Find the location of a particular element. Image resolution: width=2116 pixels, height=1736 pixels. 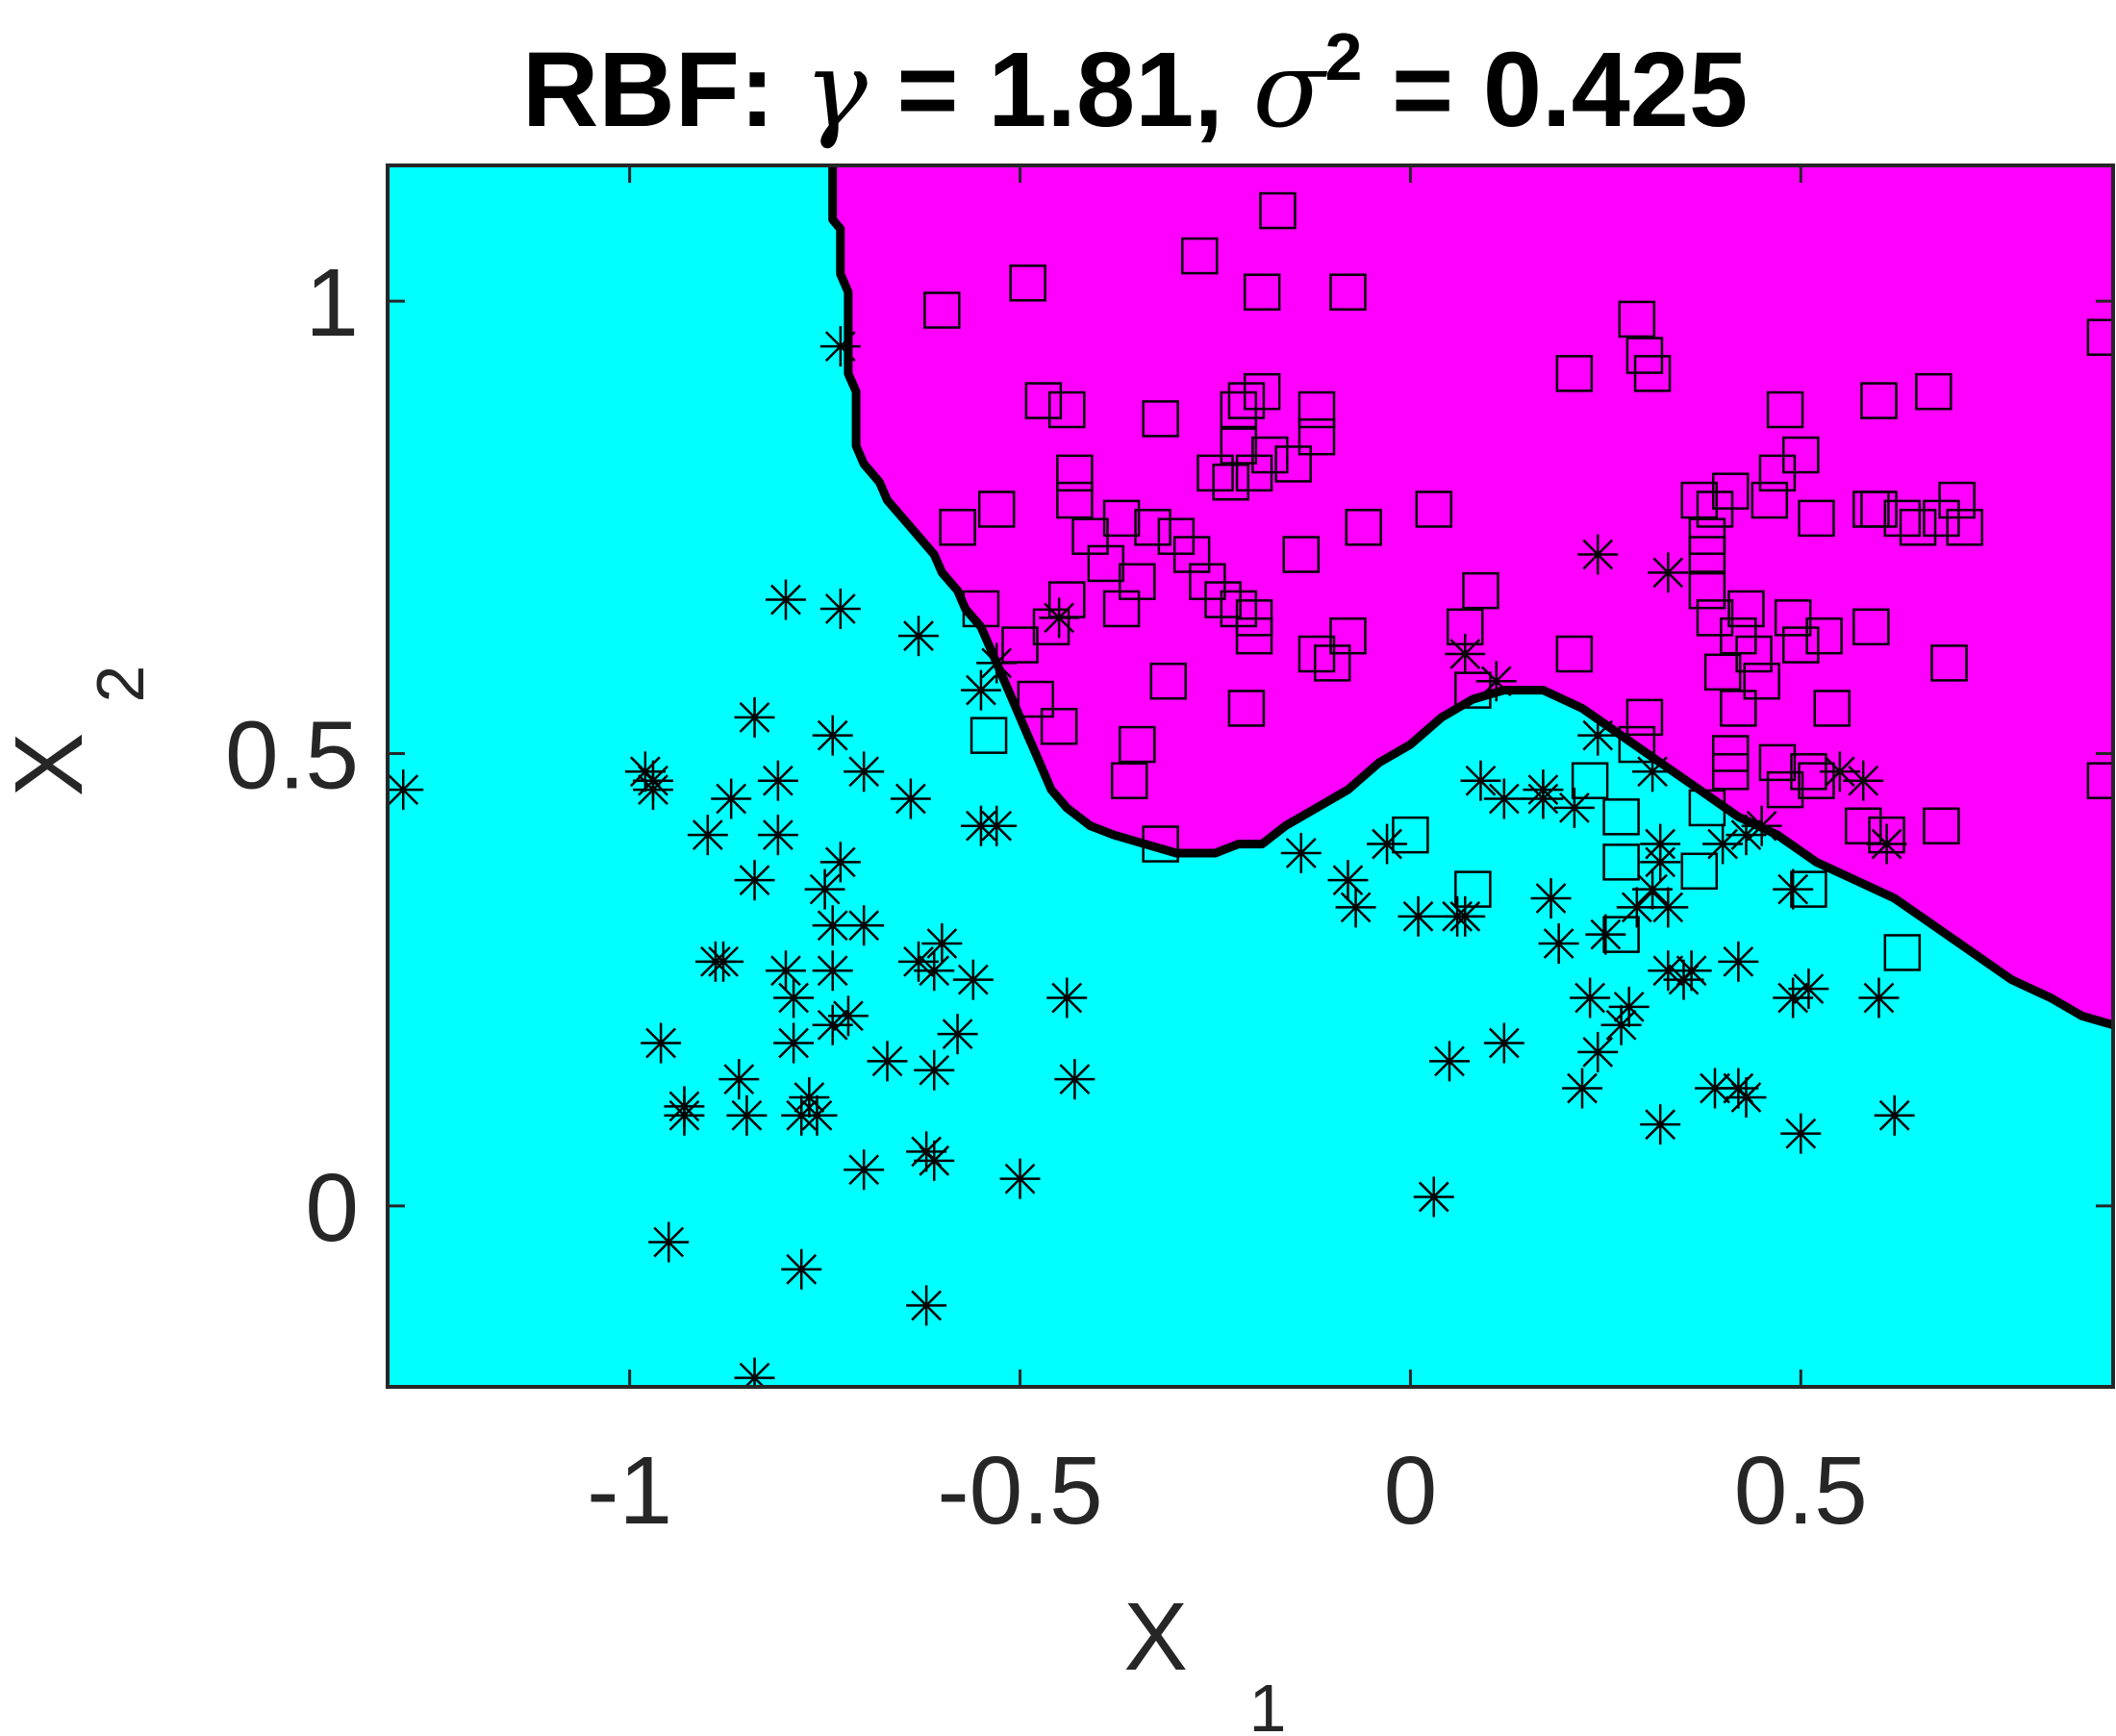

x-tick-label: -0.5 is located at coordinates (1019, 1491).